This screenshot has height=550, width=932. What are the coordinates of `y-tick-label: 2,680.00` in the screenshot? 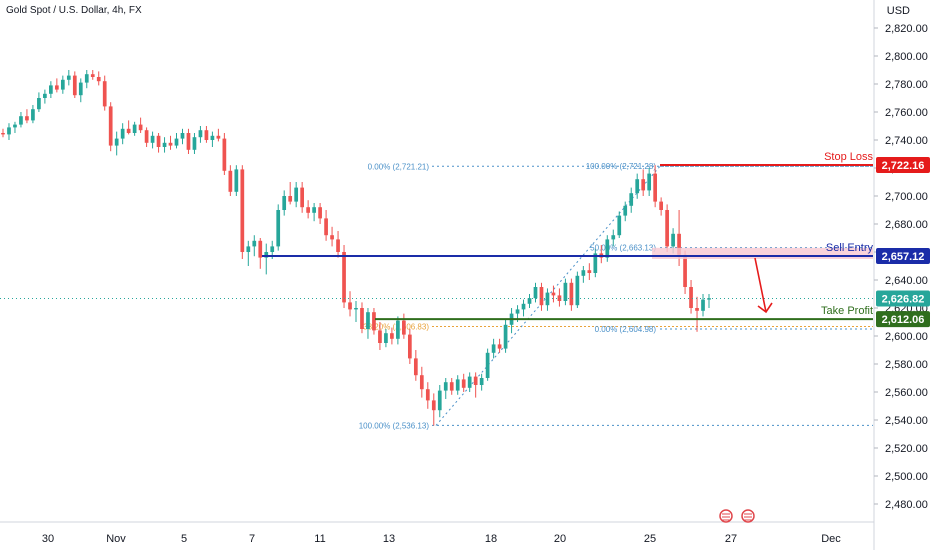 It's located at (906, 225).